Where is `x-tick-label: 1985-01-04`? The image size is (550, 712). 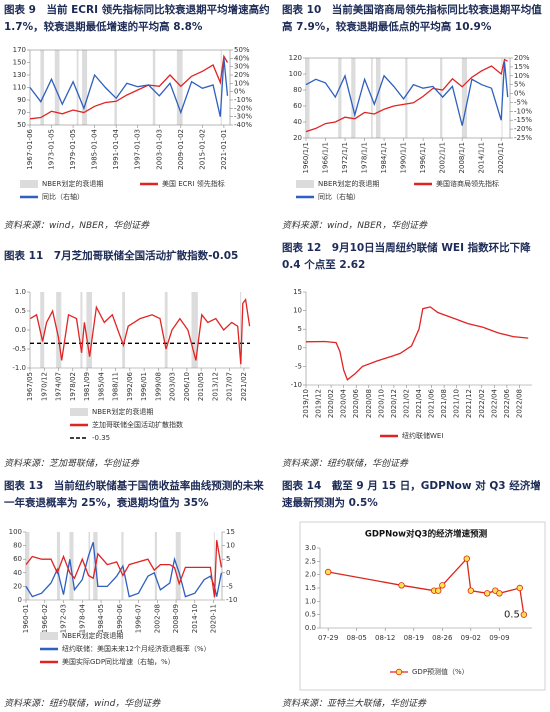
x-tick-label: 1985-01-04 is located at coordinates (95, 148).